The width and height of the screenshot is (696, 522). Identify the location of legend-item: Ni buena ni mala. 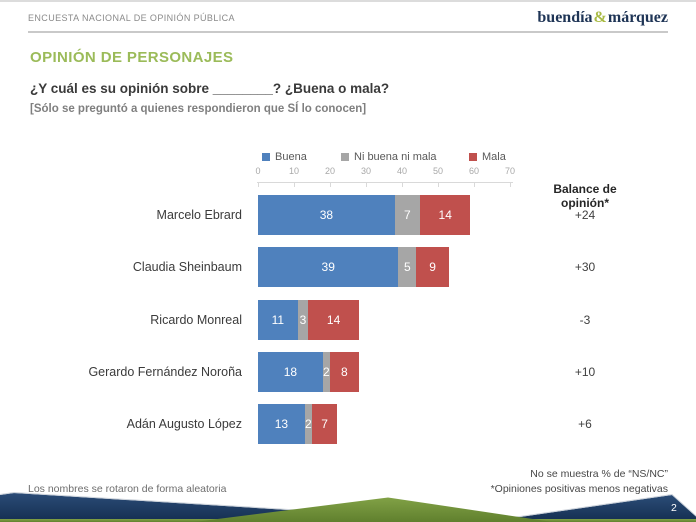
(389, 157).